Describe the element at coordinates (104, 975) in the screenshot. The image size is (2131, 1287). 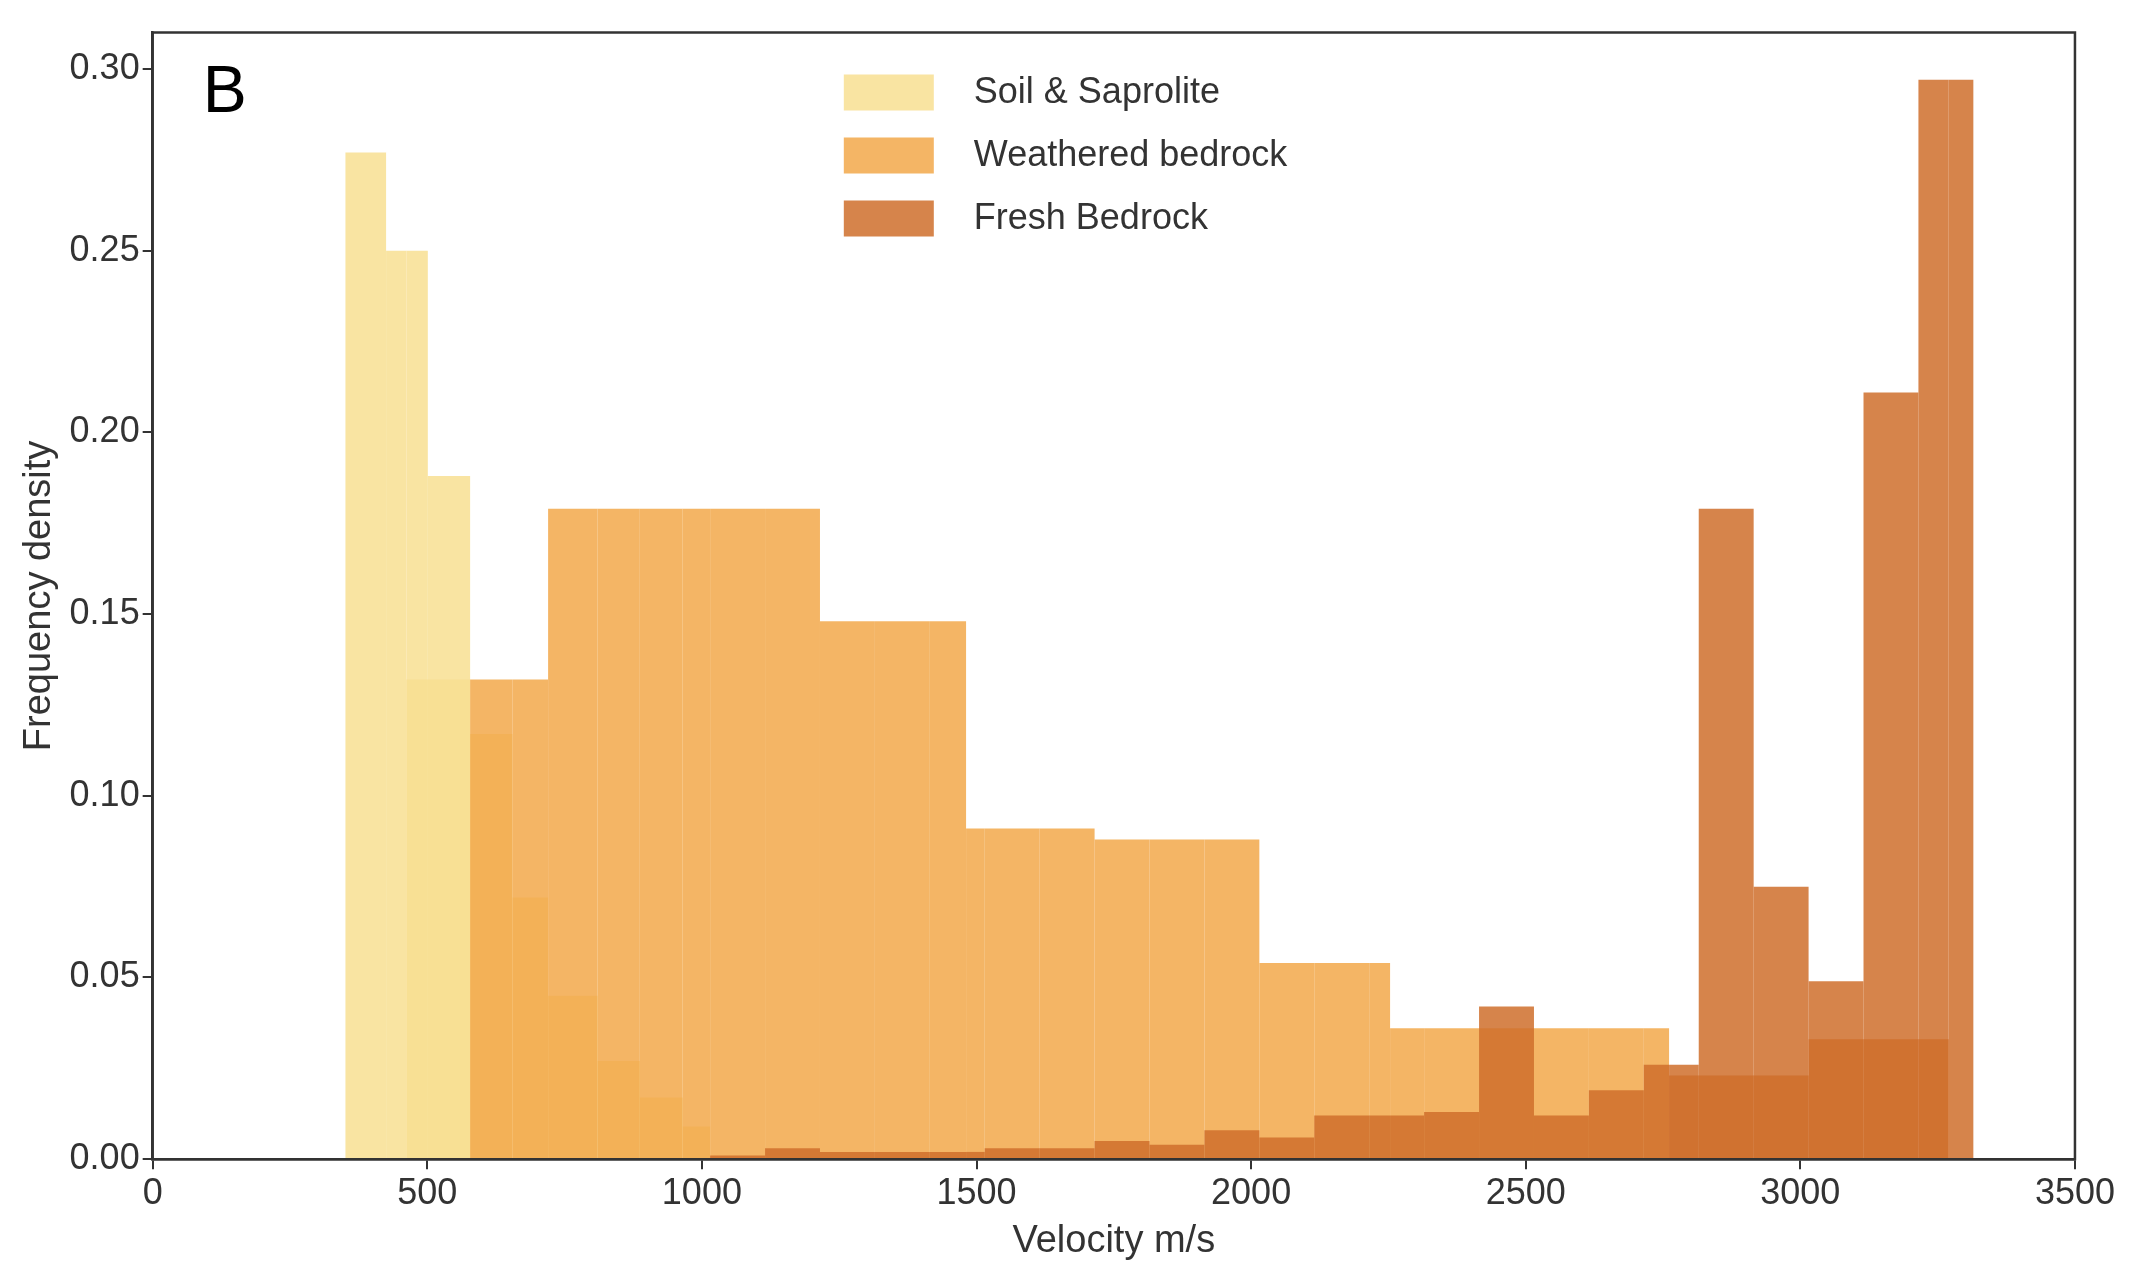
I see `y-tick-label: 0.05` at that location.